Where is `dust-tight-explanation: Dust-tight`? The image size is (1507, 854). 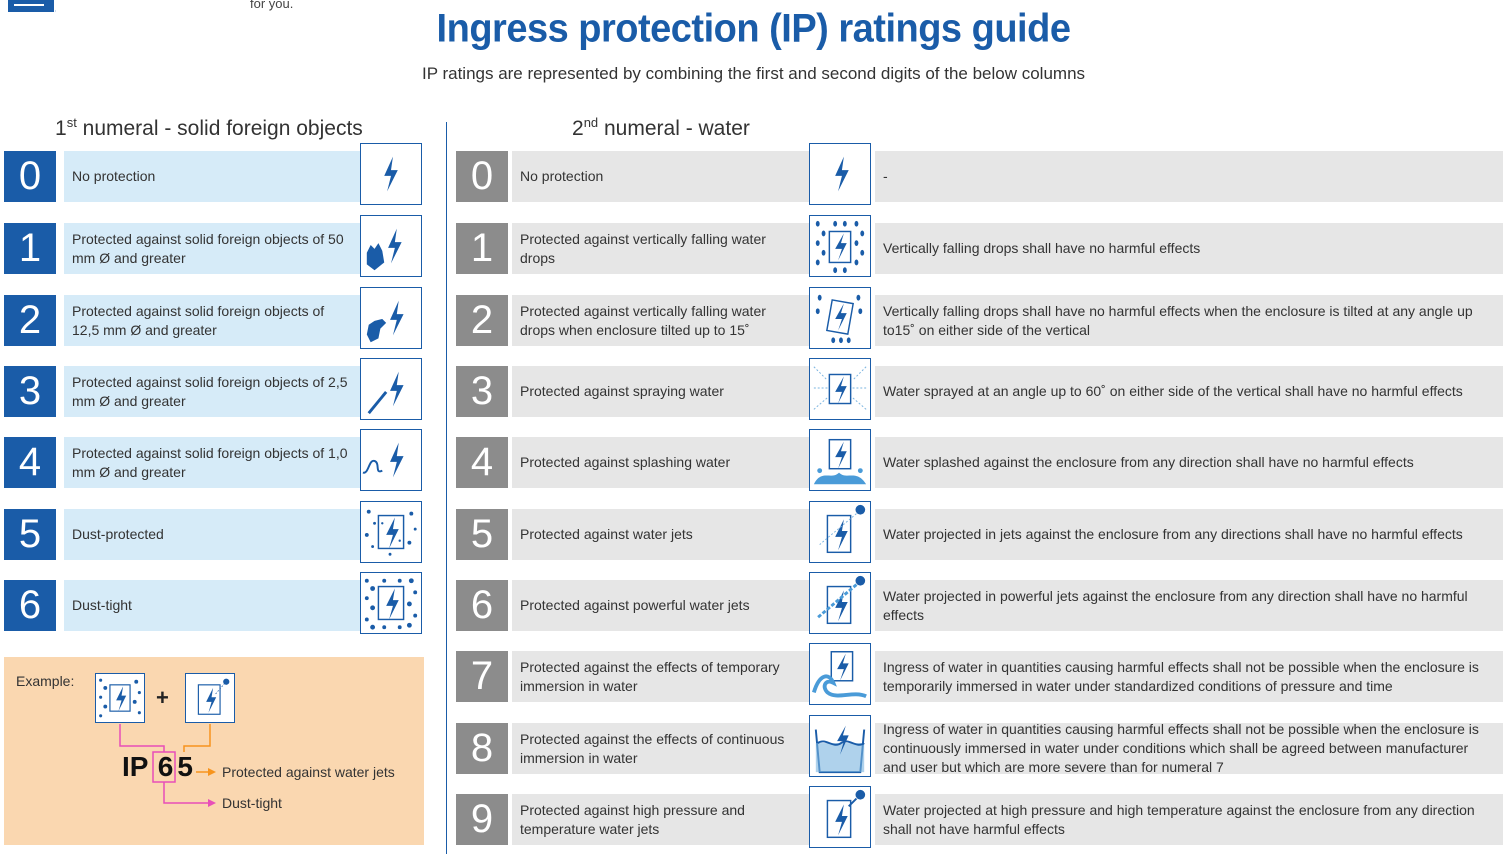 dust-tight-explanation: Dust-tight is located at coordinates (252, 803).